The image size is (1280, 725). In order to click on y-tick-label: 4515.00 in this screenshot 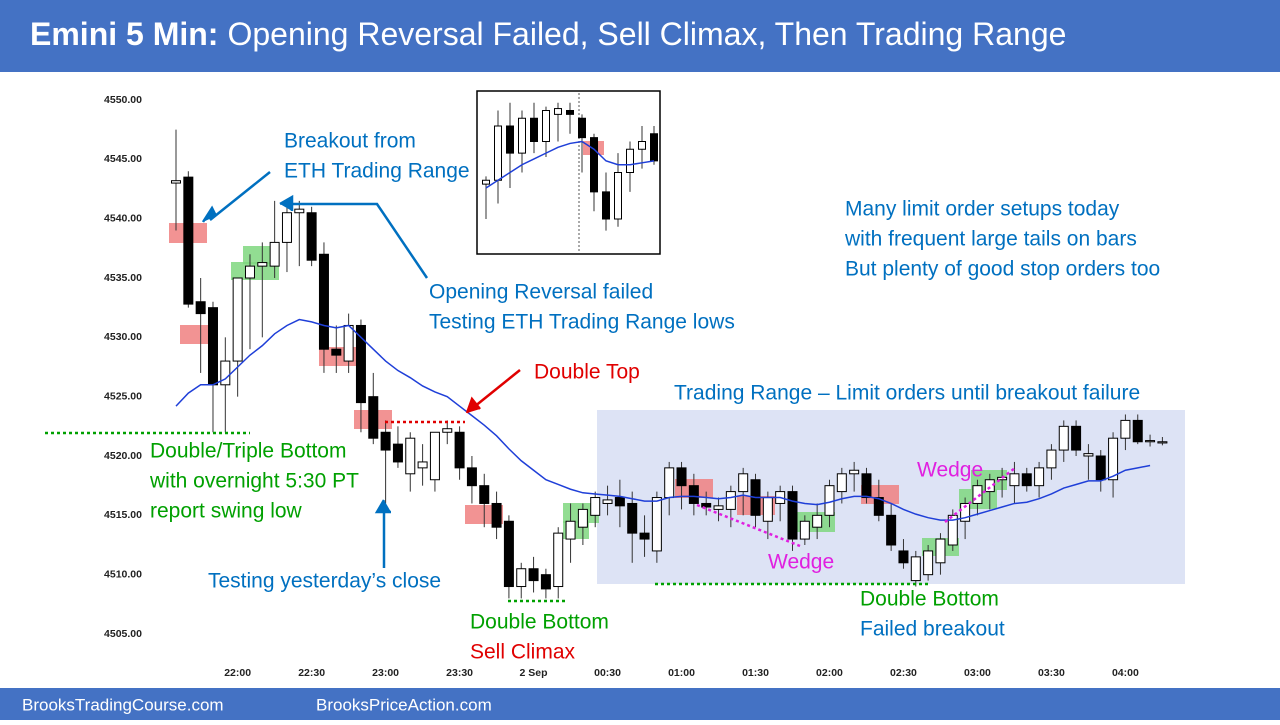, I will do `click(123, 515)`.